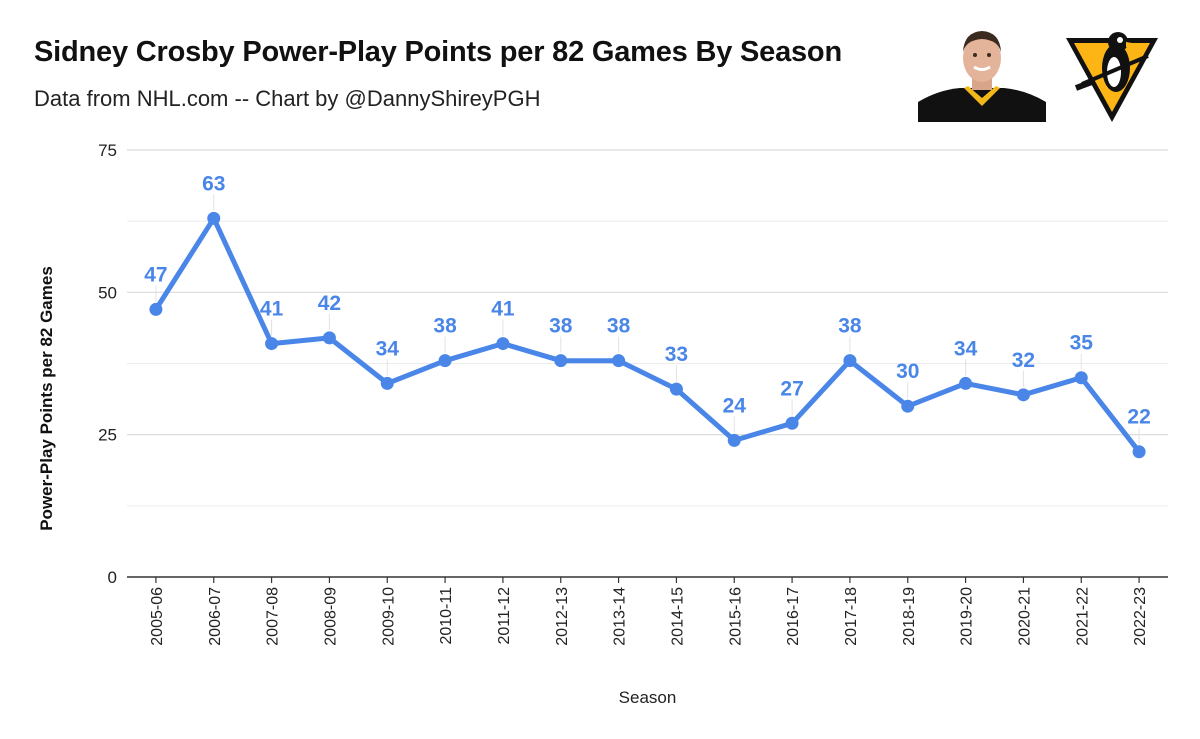  I want to click on data-label: 30, so click(907, 371).